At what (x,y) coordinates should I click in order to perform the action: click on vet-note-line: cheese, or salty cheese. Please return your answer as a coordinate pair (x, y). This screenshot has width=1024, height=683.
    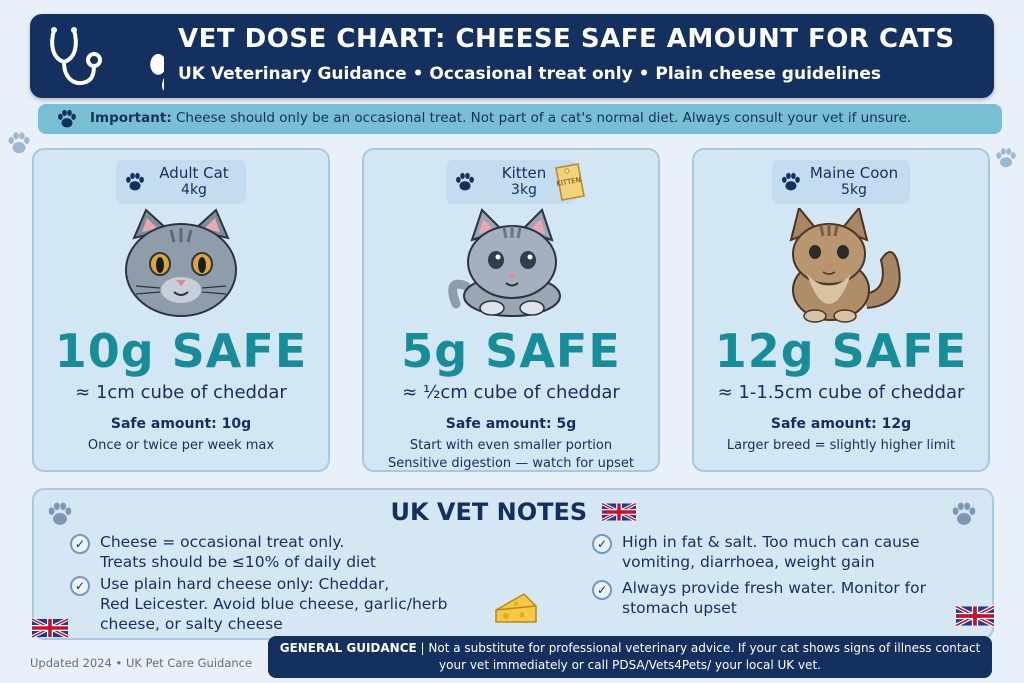
    Looking at the image, I should click on (191, 624).